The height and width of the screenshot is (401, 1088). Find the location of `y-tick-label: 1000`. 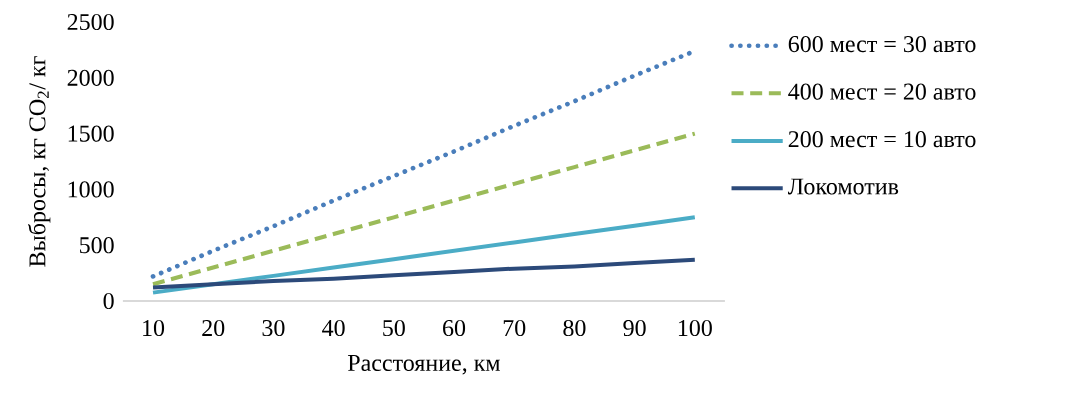

y-tick-label: 1000 is located at coordinates (91, 189).